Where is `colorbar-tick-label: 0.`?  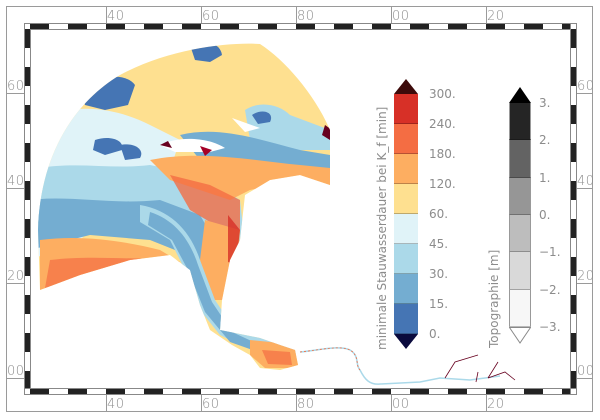
colorbar-tick-label: 0. is located at coordinates (435, 334).